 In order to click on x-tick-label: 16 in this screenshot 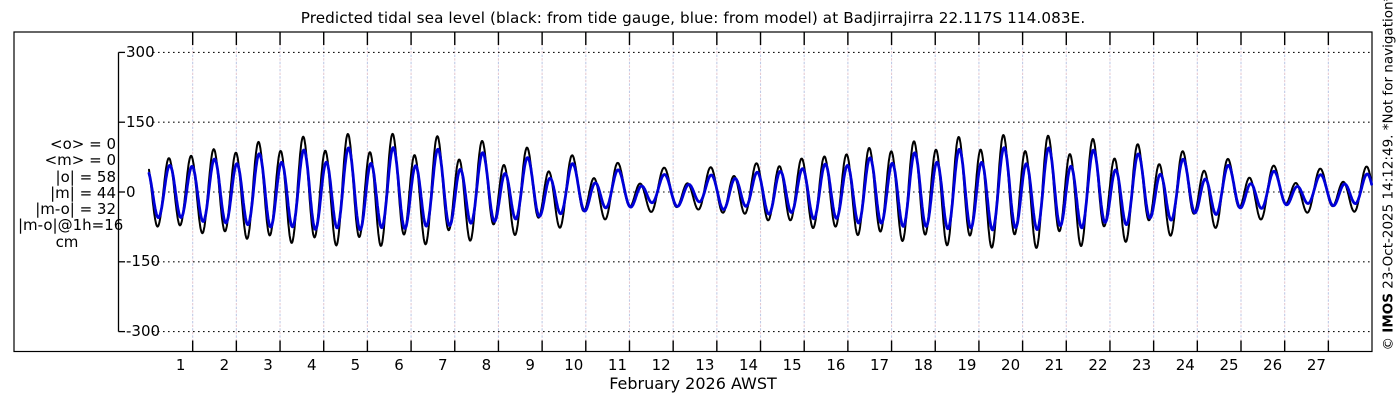, I will do `click(836, 365)`.